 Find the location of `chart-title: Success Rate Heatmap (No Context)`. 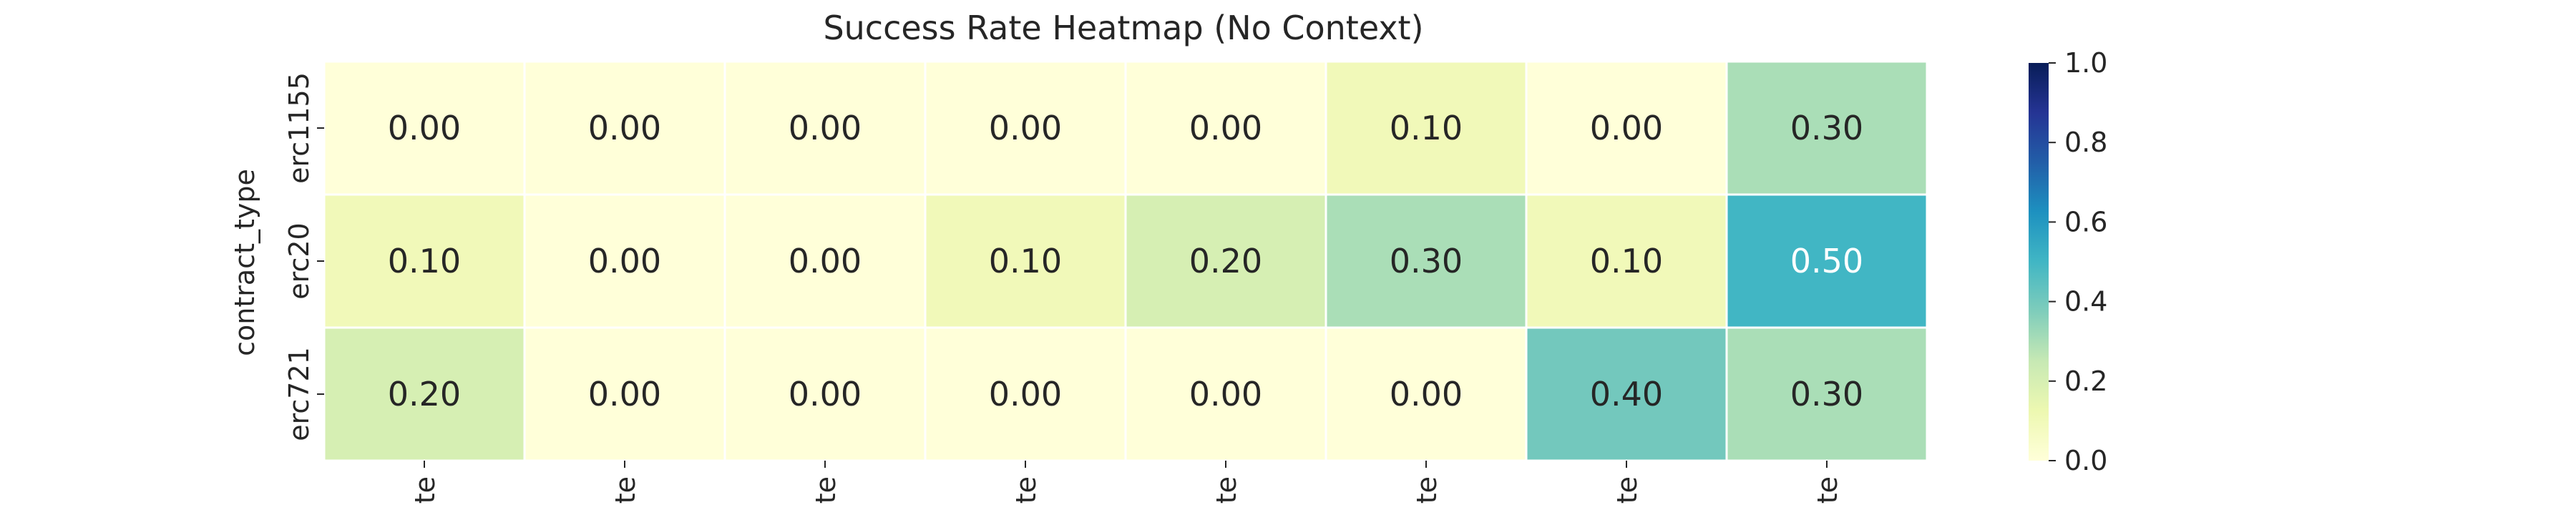

chart-title: Success Rate Heatmap (No Context) is located at coordinates (1123, 28).